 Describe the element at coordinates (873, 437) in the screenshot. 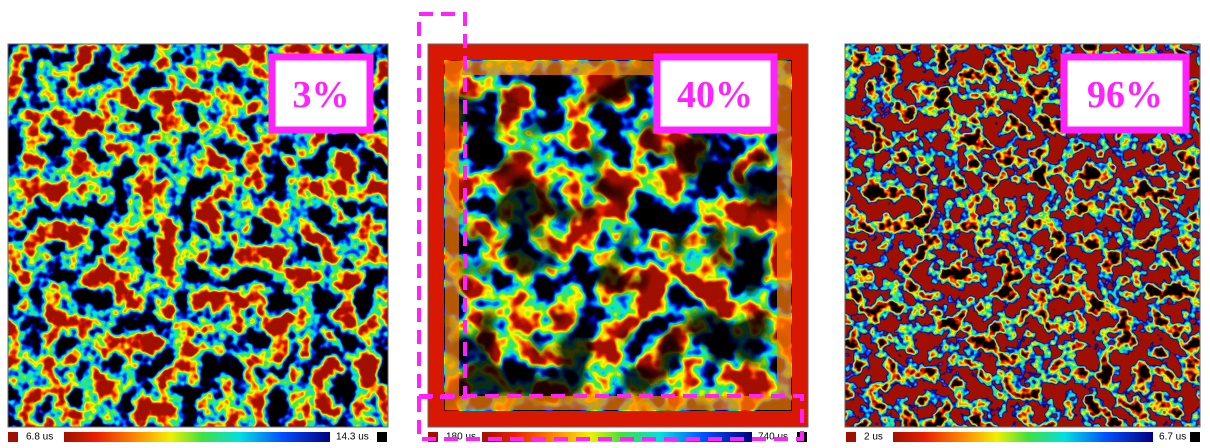

I see `scale-min: 2 us` at that location.